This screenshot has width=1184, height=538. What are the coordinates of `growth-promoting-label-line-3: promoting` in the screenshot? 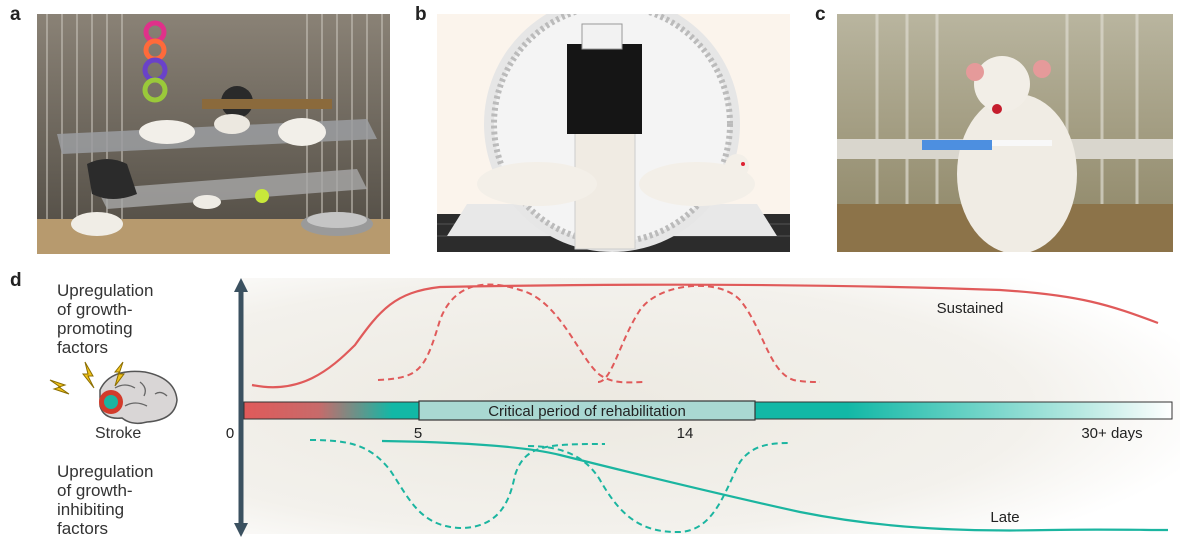 It's located at (95, 328).